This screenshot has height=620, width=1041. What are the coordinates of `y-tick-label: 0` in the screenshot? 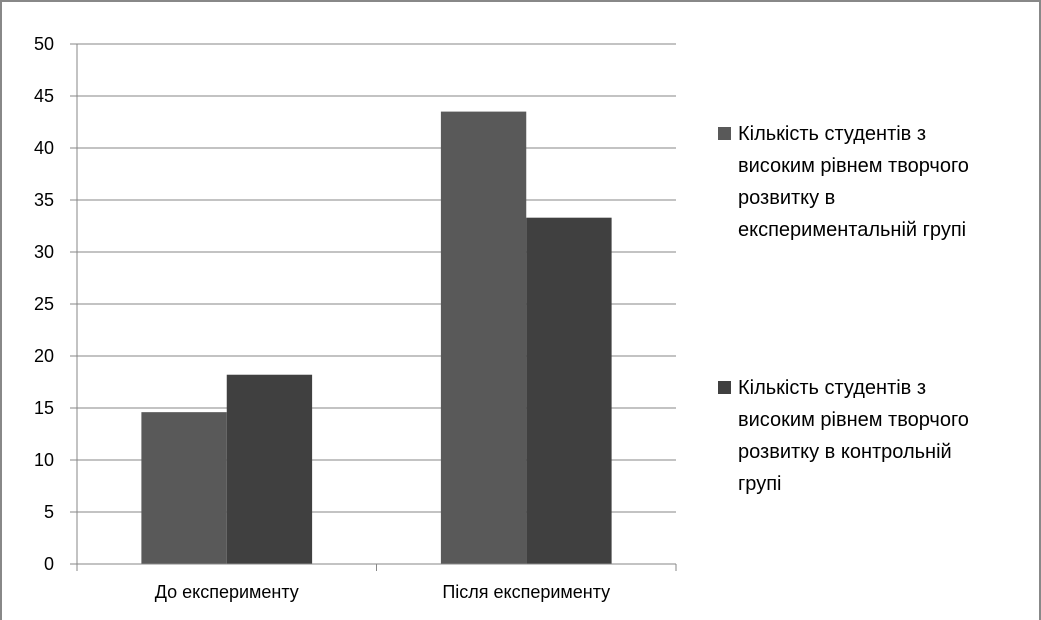 It's located at (49, 564).